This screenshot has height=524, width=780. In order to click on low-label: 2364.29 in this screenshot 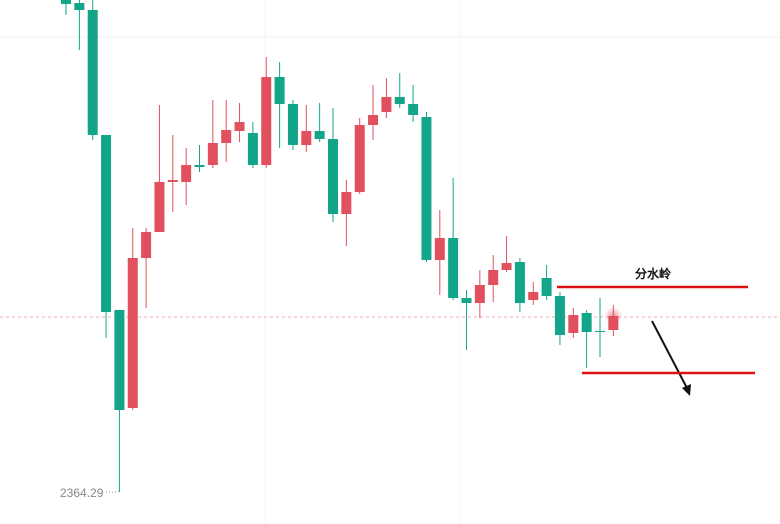, I will do `click(82, 493)`.